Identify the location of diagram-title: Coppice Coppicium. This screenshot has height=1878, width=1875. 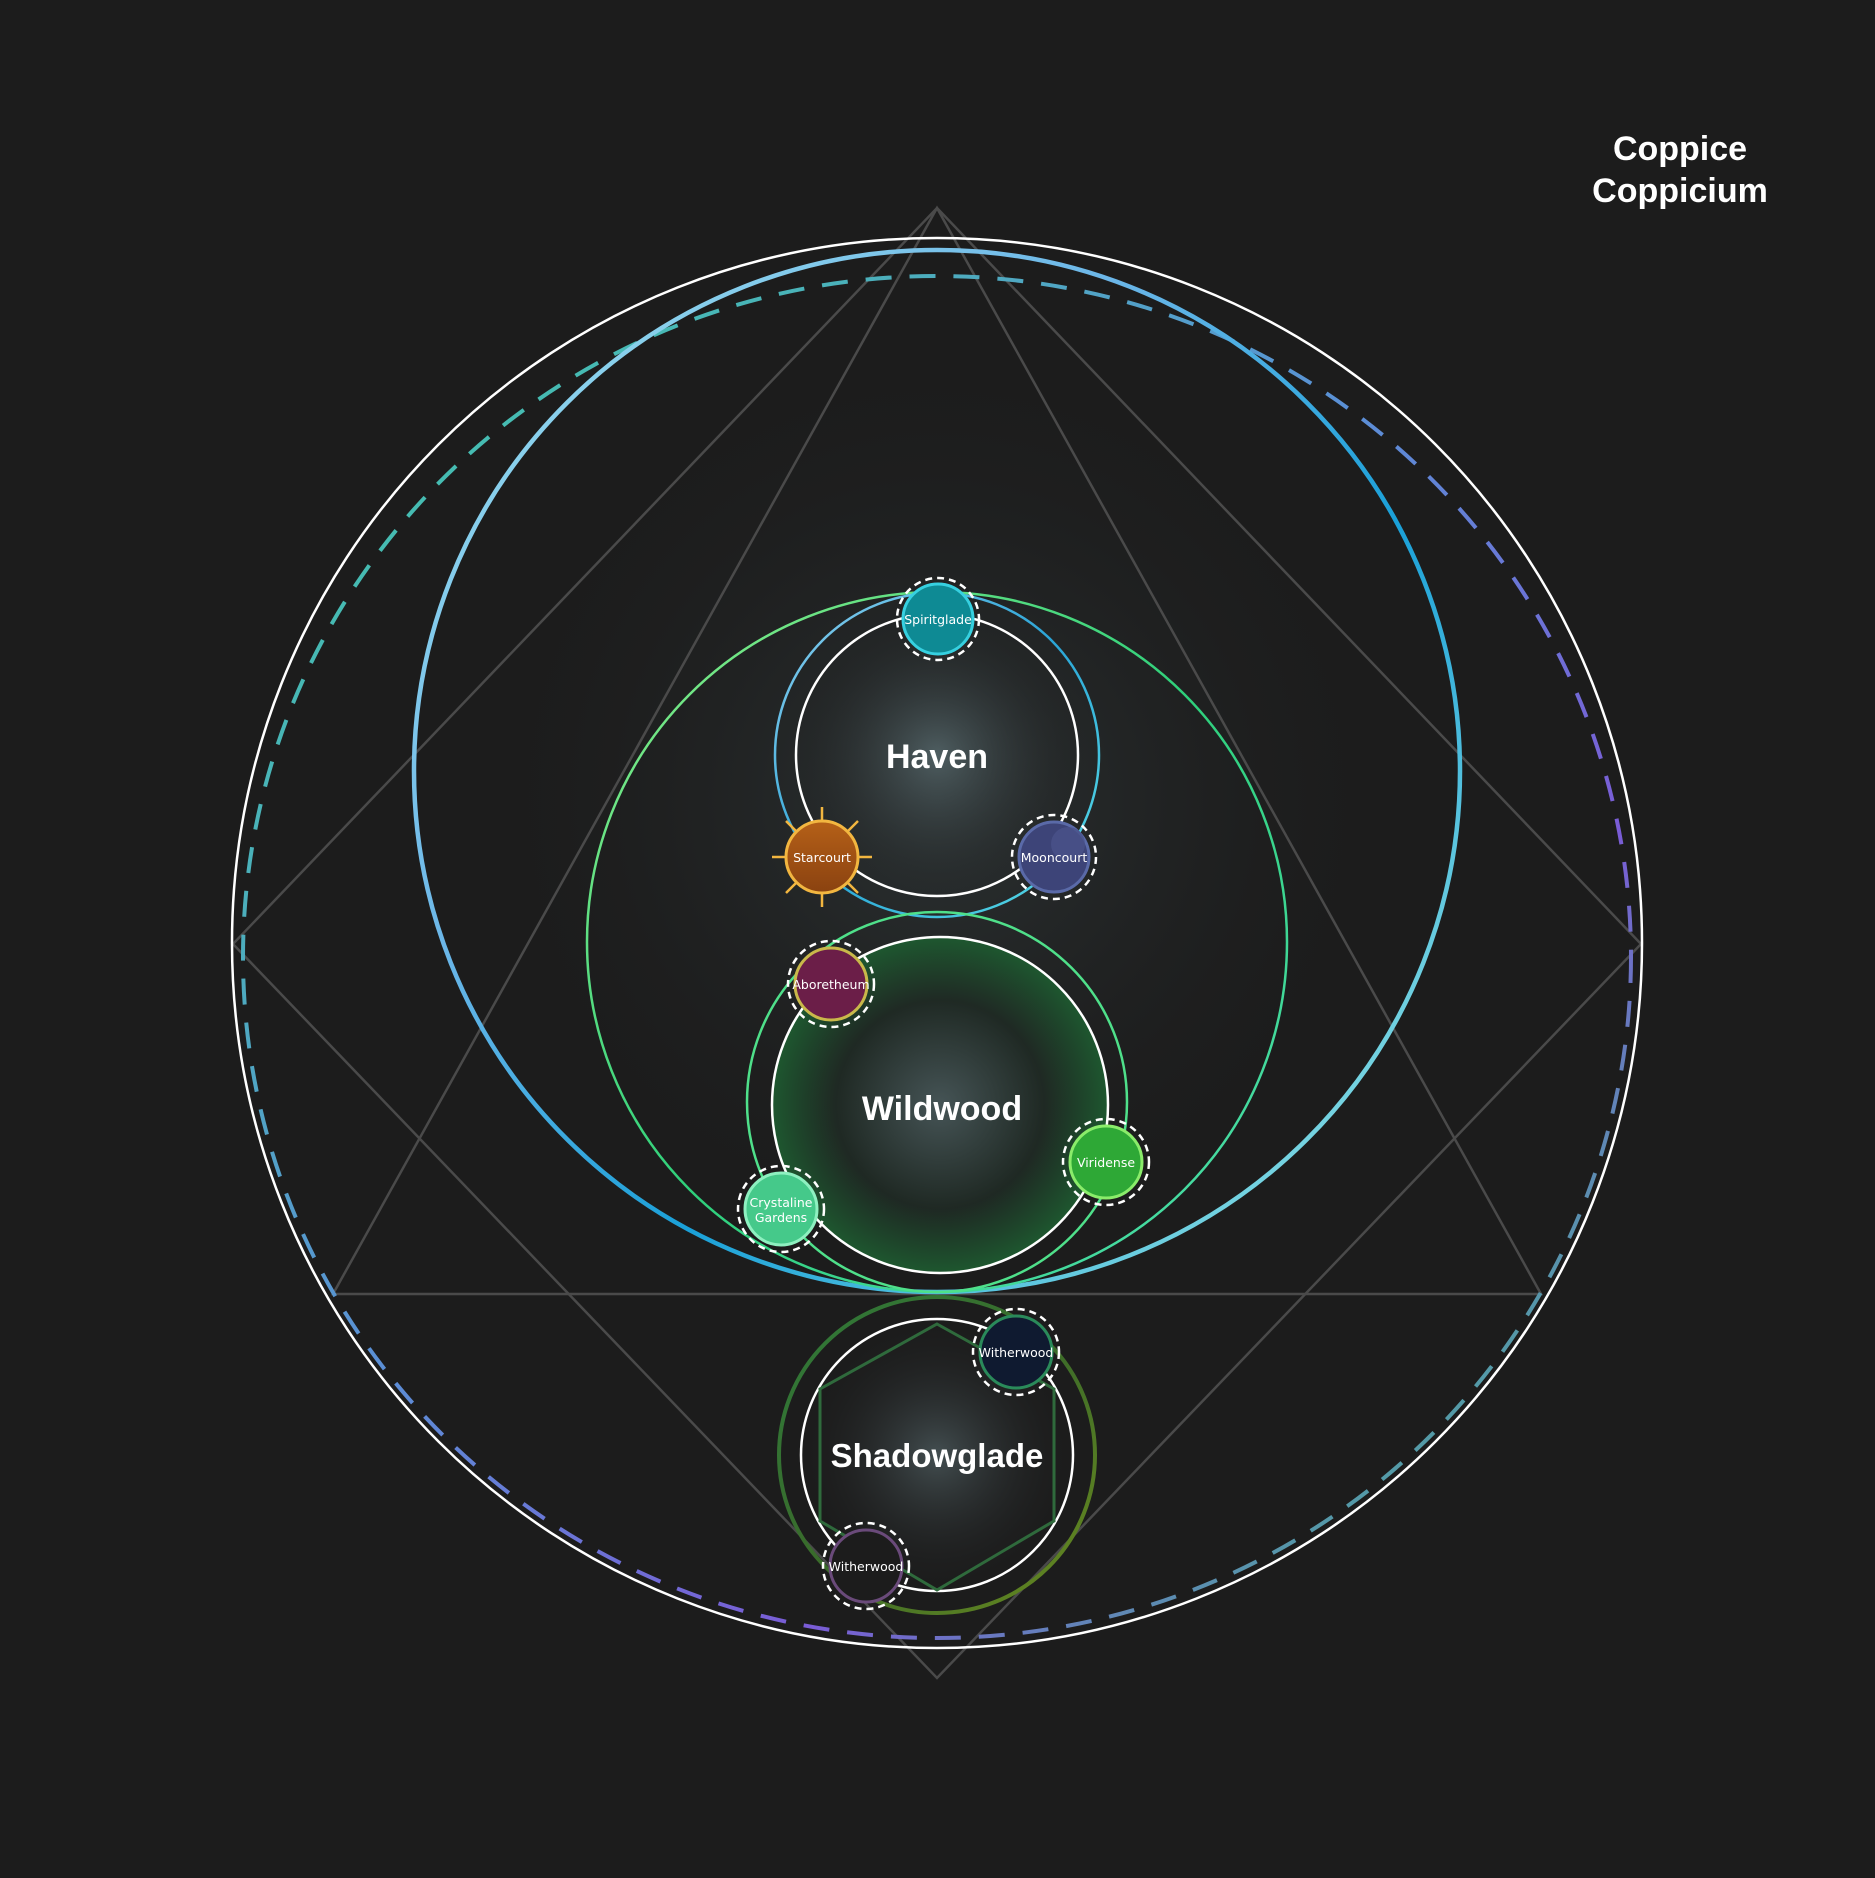
(1680, 170).